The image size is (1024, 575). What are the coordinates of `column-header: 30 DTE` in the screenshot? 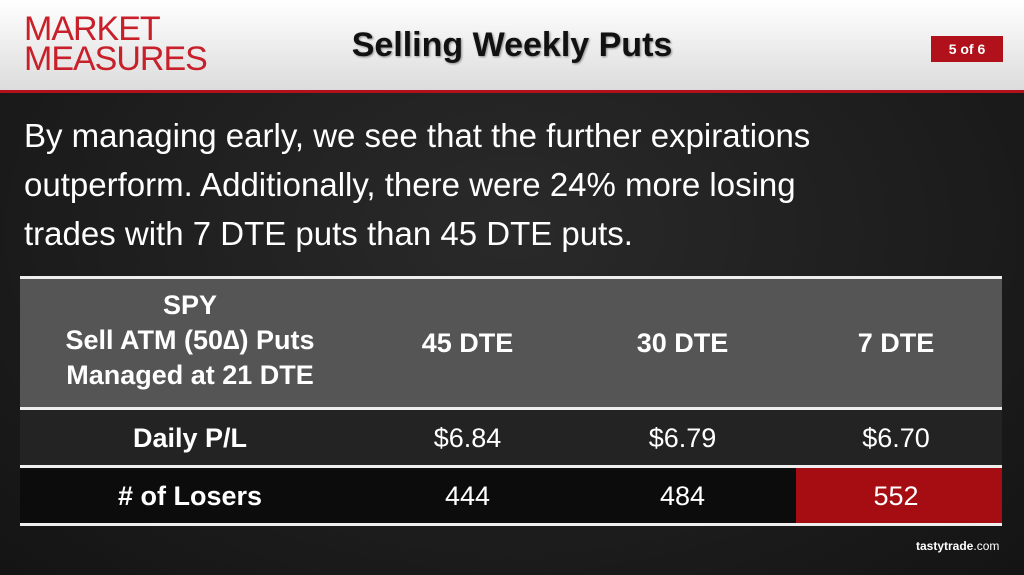 It's located at (682, 342).